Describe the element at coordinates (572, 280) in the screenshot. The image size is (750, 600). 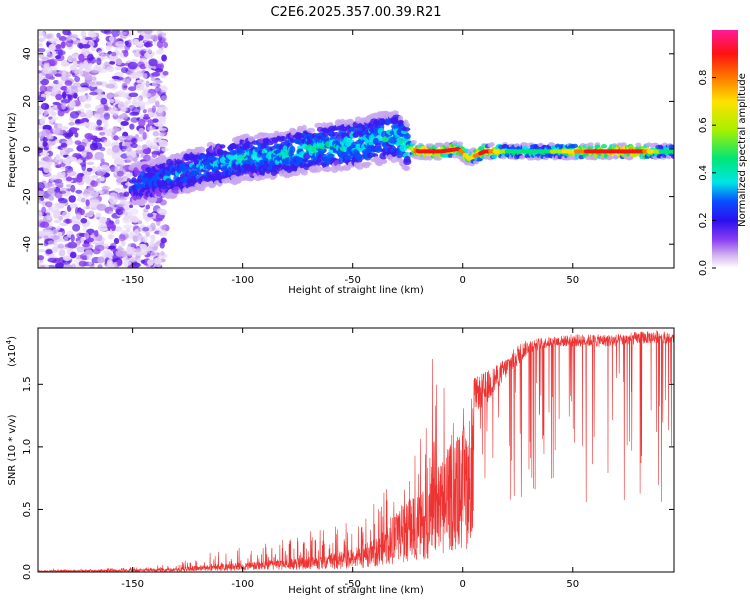
I see `spectrogram-x-tick-label: 50` at that location.